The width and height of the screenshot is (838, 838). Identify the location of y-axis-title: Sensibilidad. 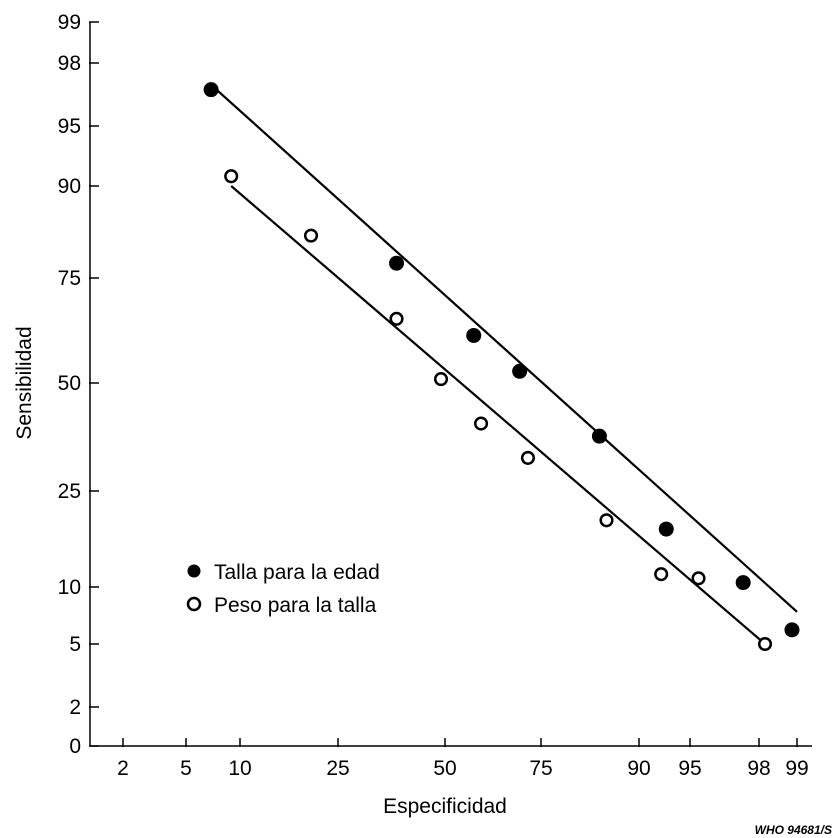
(24, 382).